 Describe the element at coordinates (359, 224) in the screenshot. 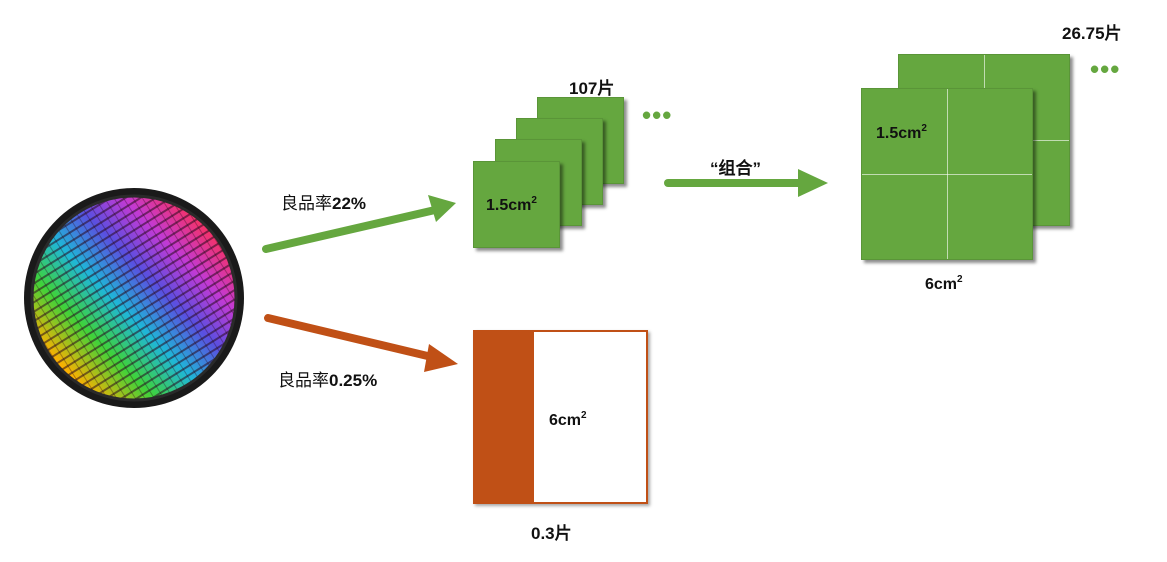

I see `green-arrow-yield` at that location.